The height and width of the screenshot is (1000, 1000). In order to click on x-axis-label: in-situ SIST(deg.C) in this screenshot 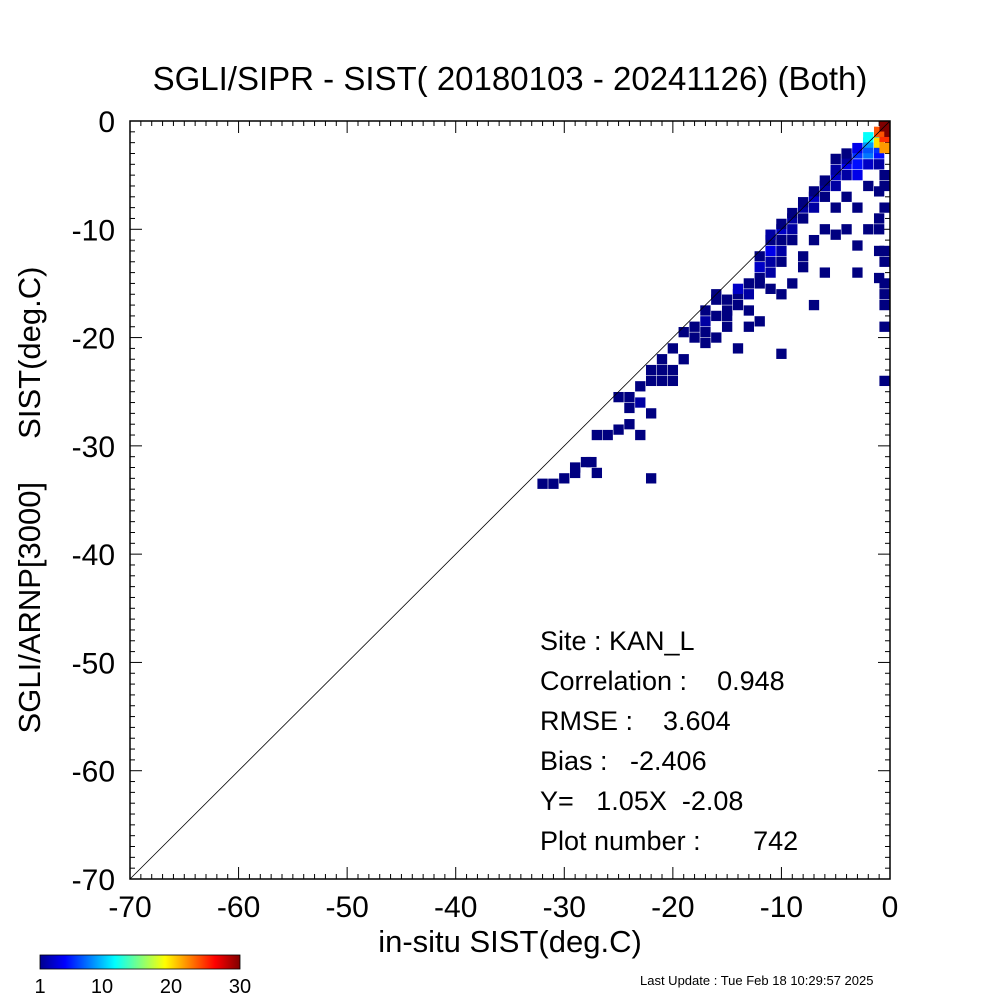, I will do `click(510, 941)`.